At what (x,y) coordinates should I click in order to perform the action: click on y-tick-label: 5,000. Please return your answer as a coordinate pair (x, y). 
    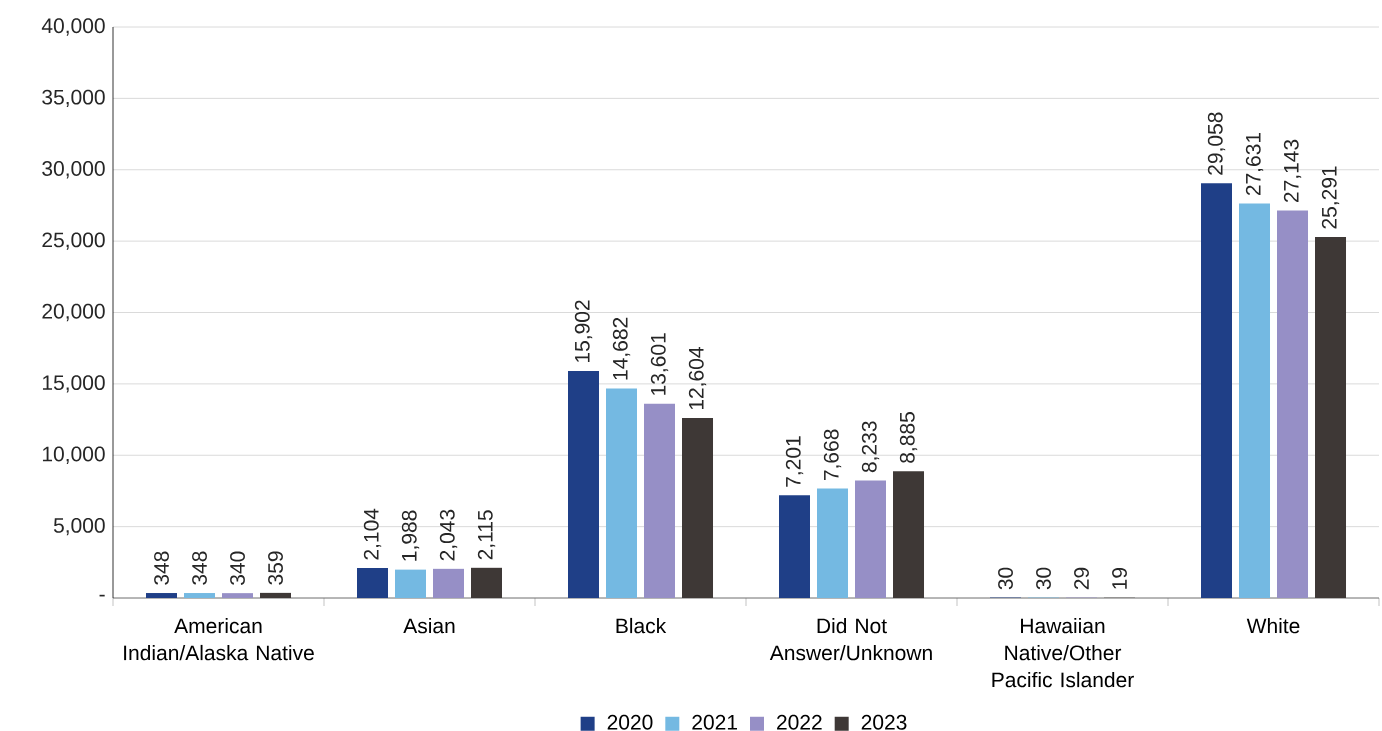
    Looking at the image, I should click on (79, 526).